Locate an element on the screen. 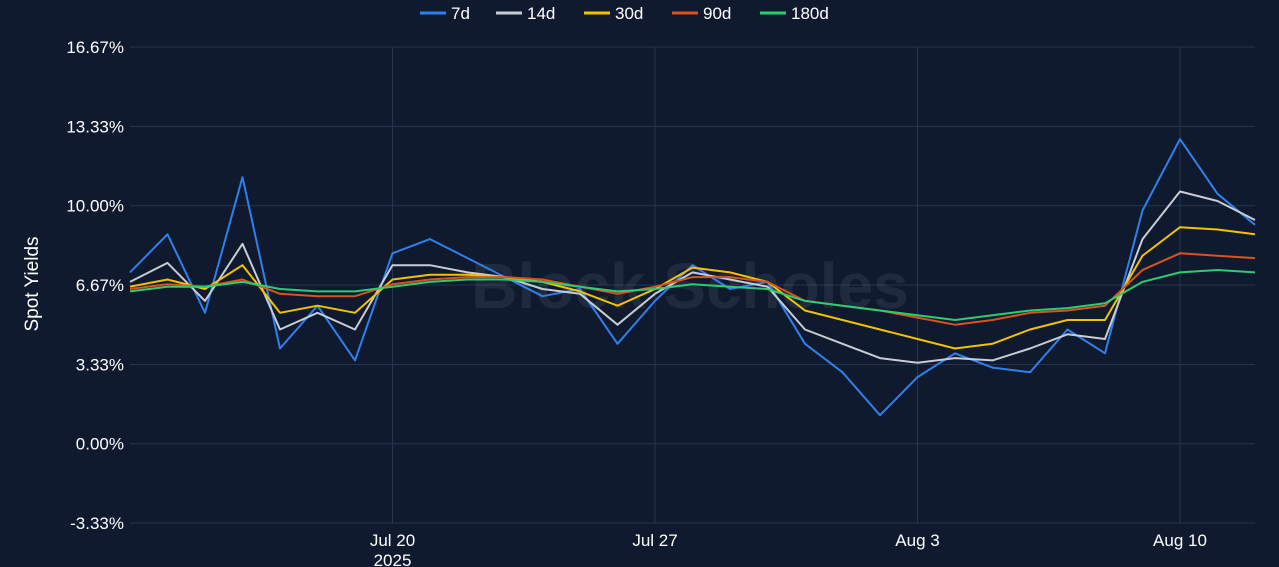  y-tick-label: 3.33% is located at coordinates (100, 364).